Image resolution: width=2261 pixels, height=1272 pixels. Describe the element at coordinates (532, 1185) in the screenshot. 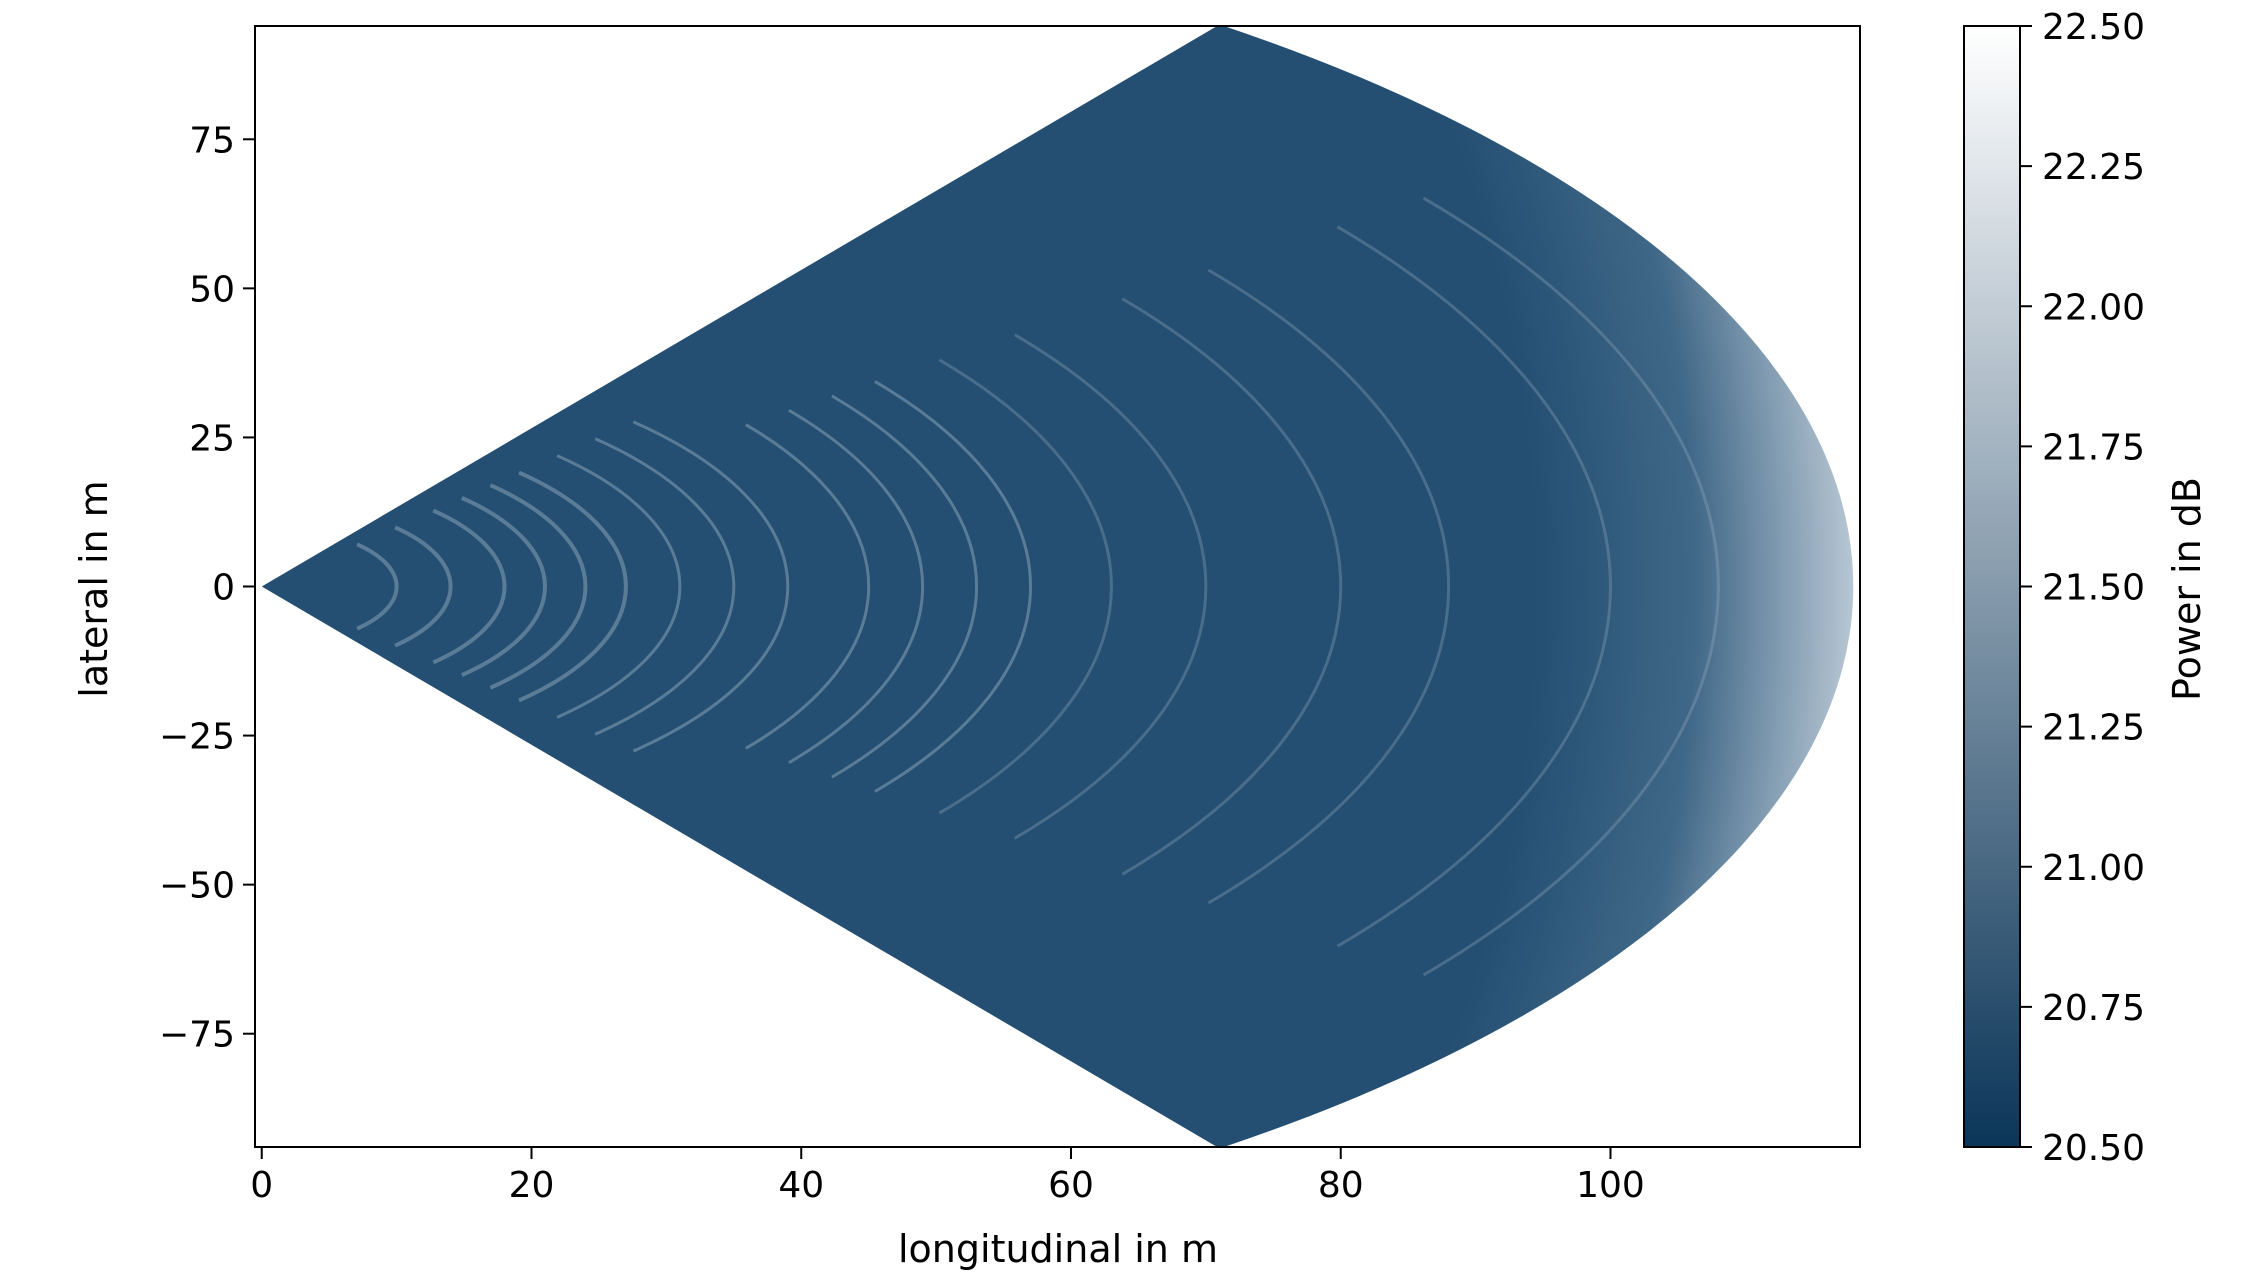

I see `x-tick-label: 20` at that location.